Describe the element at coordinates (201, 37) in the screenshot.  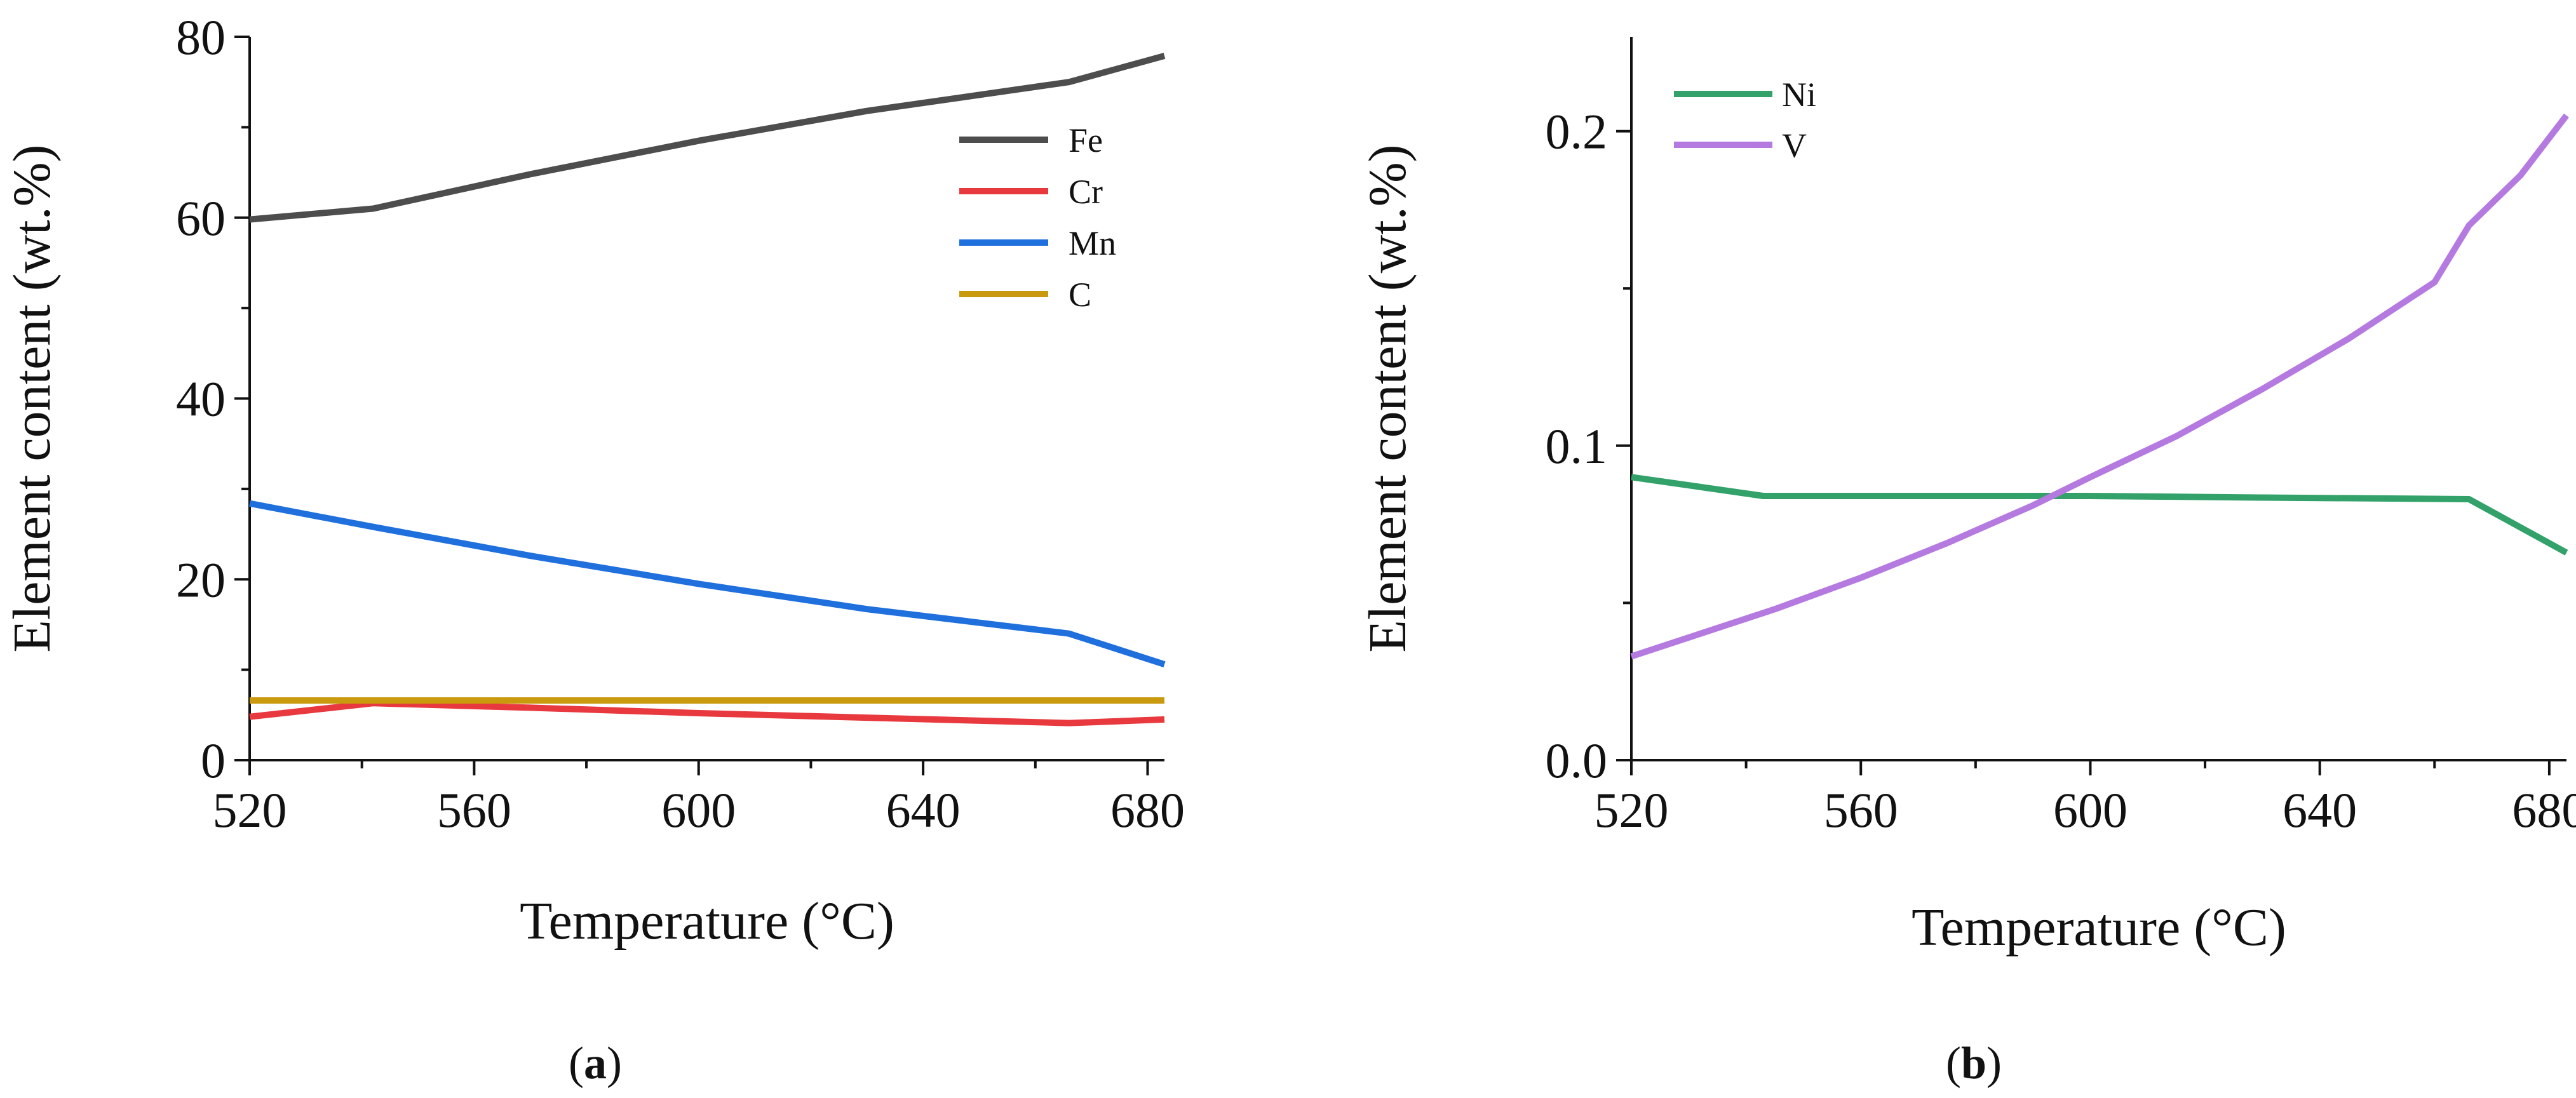
I see `y-tick-label: 80` at that location.